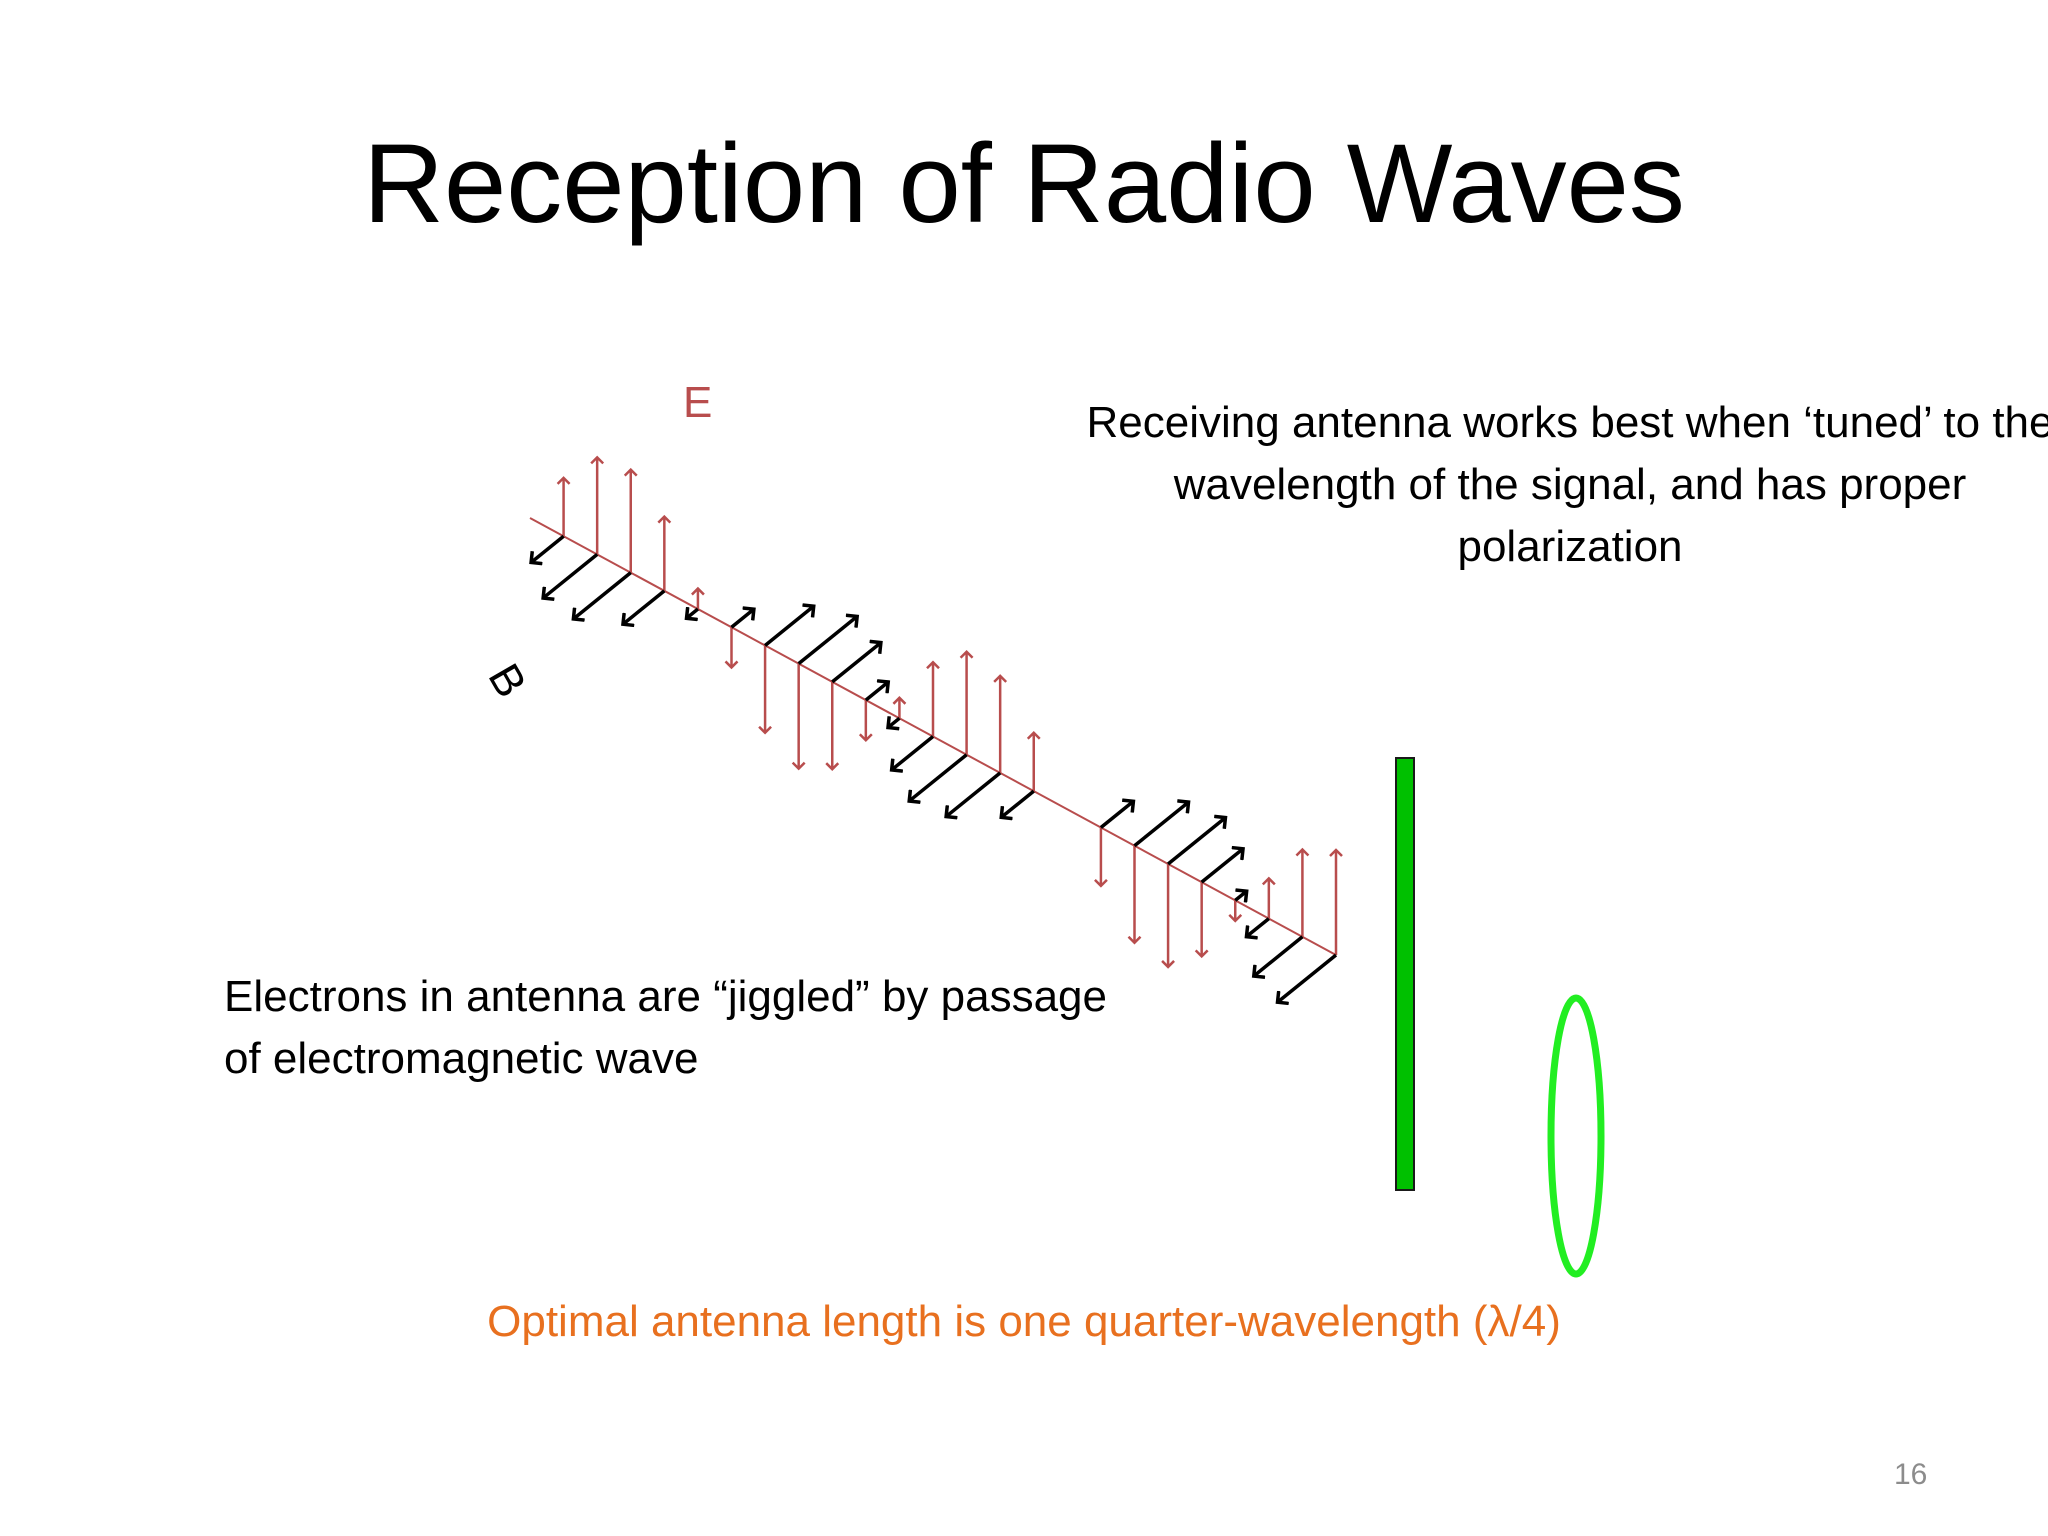 This screenshot has width=2048, height=1536. I want to click on e-field-label: E, so click(698, 402).